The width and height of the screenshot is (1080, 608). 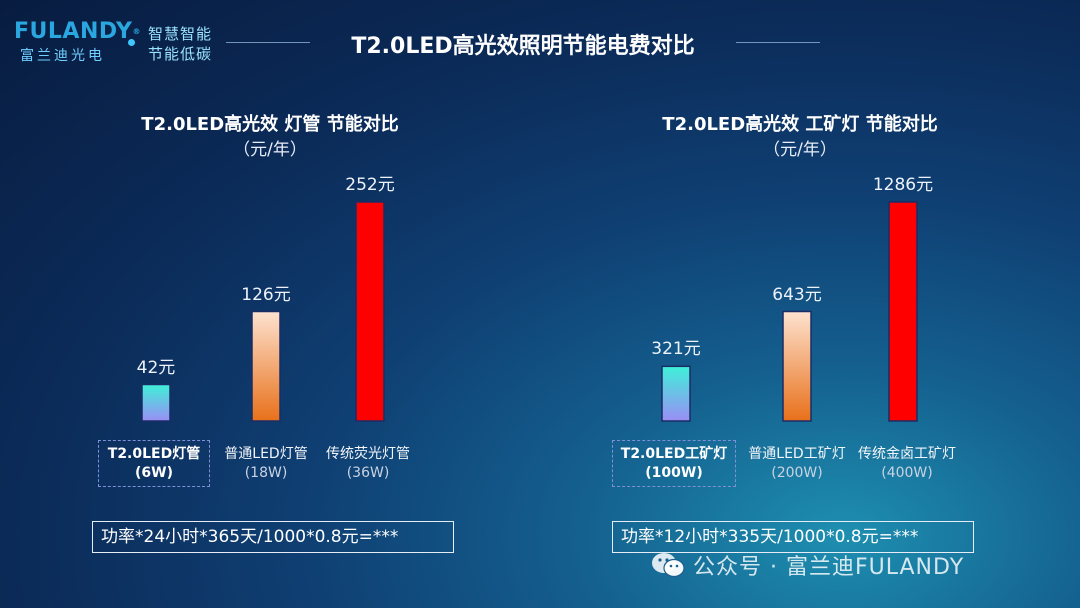 What do you see at coordinates (180, 34) in the screenshot?
I see `slogan-line-1: 智慧智能` at bounding box center [180, 34].